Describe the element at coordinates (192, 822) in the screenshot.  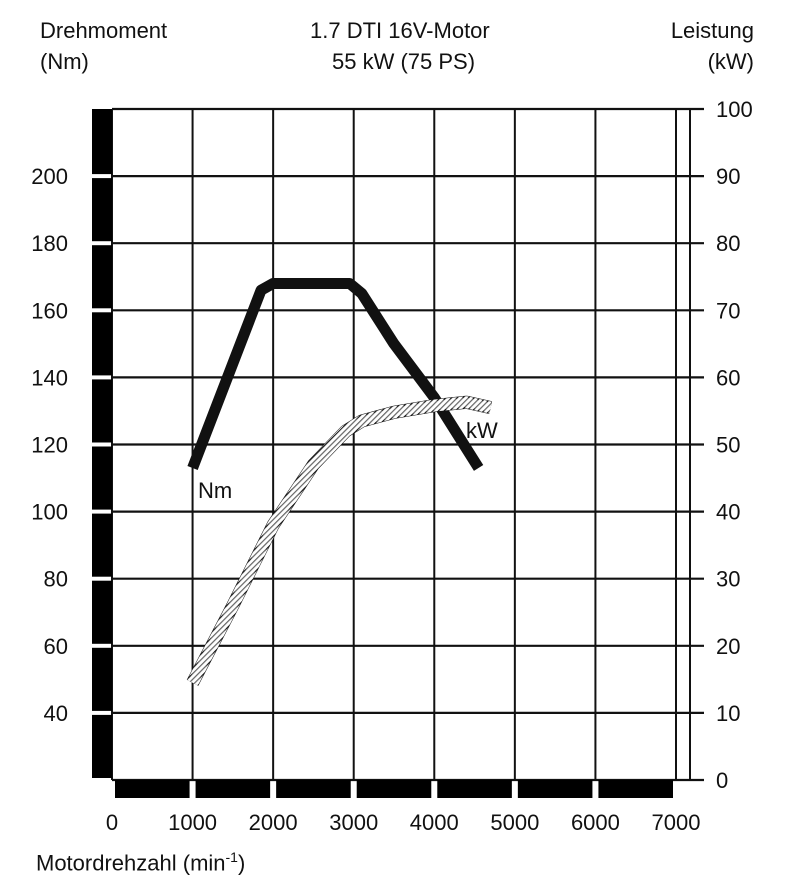
I see `x-tick-label: 1000` at that location.